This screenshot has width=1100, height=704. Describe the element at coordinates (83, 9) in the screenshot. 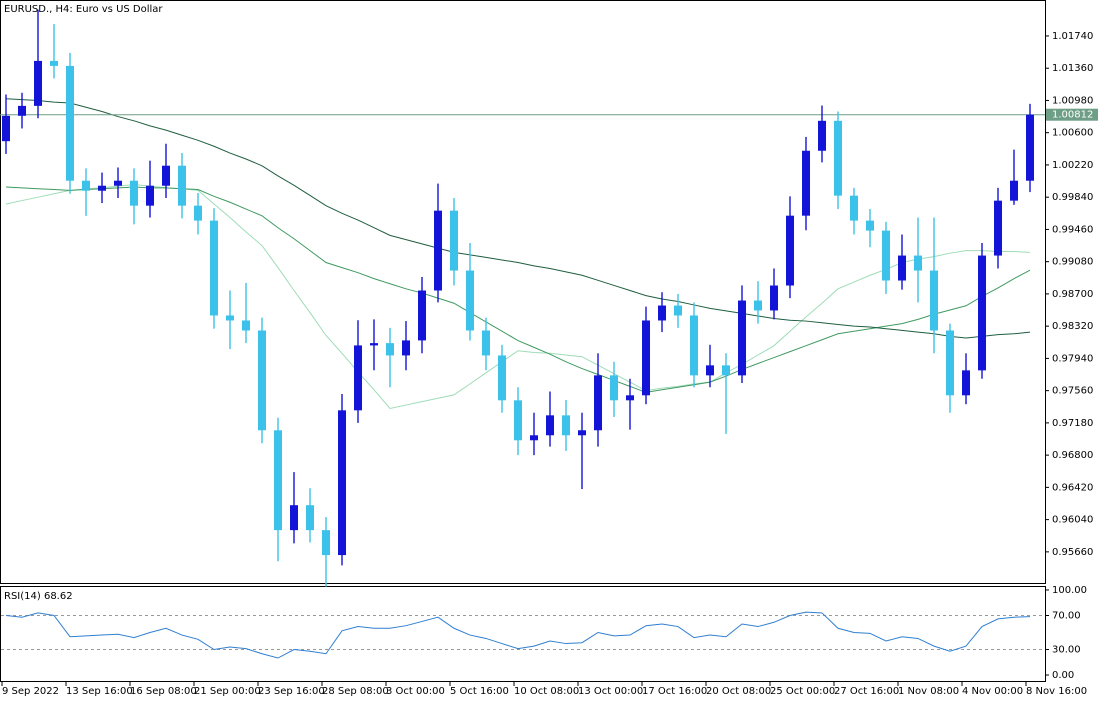

I see `chart-title: EURUSD., H4: Euro vs US Dollar` at that location.